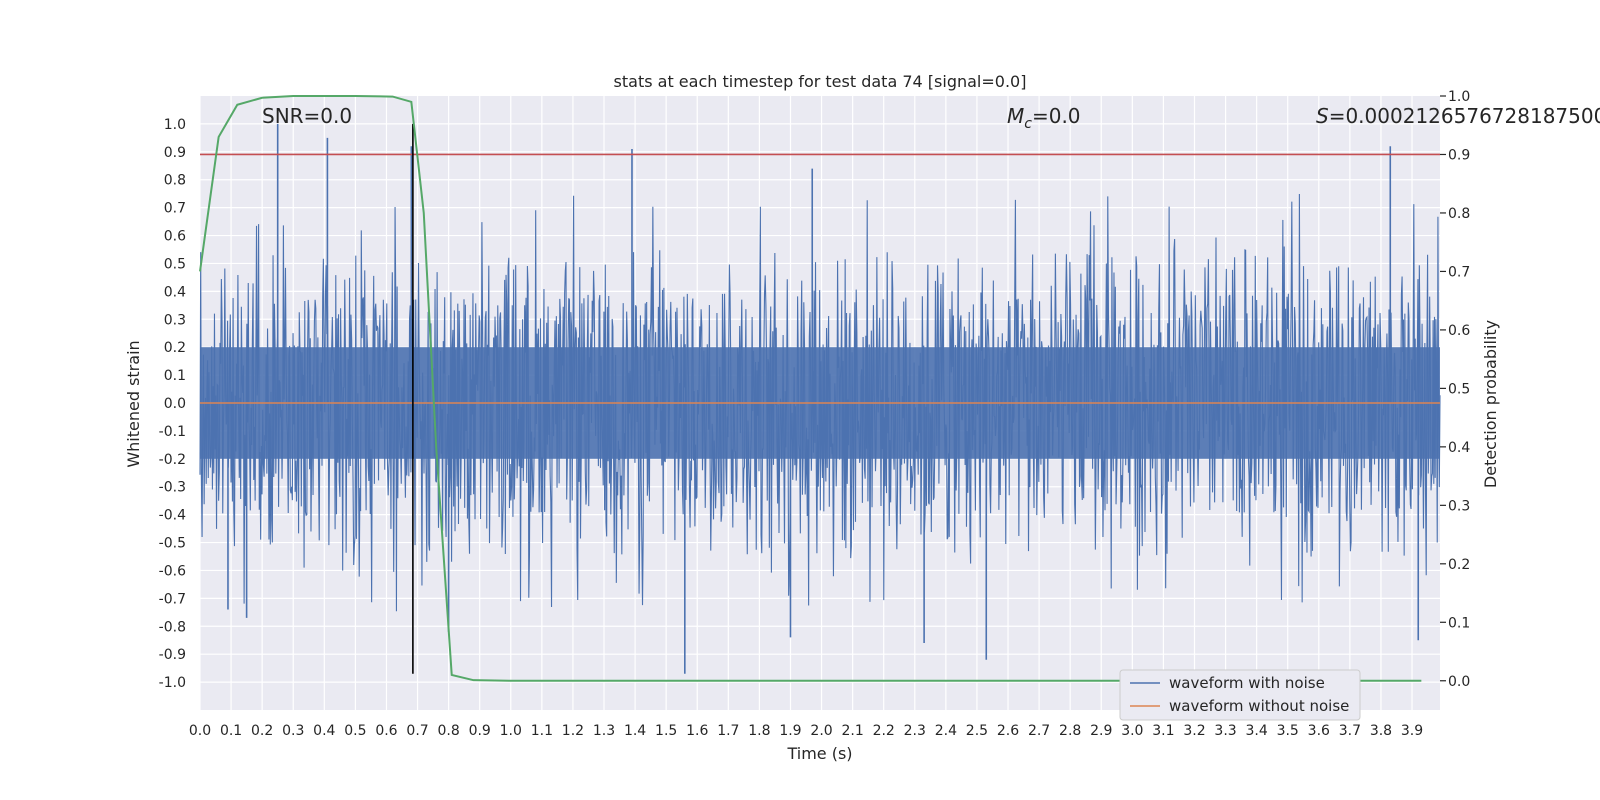  Describe the element at coordinates (1459, 155) in the screenshot. I see `y-right-tick-label: 0.9` at that location.